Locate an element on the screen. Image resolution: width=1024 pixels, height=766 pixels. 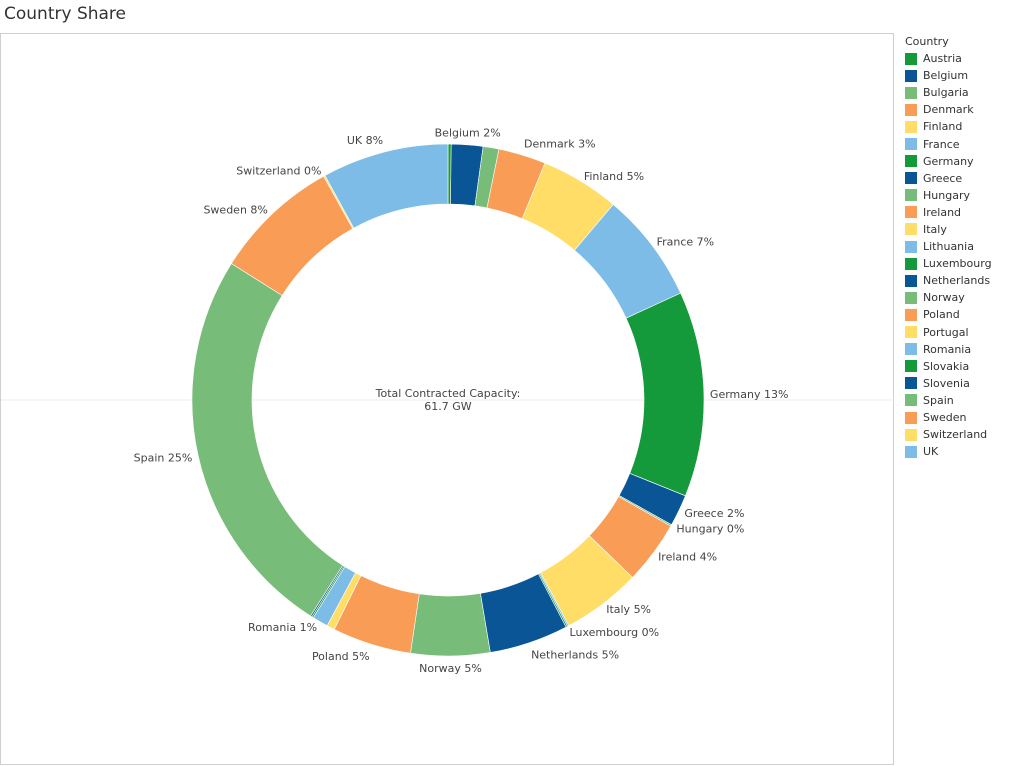
slice-label-france: France 7% is located at coordinates (686, 241).